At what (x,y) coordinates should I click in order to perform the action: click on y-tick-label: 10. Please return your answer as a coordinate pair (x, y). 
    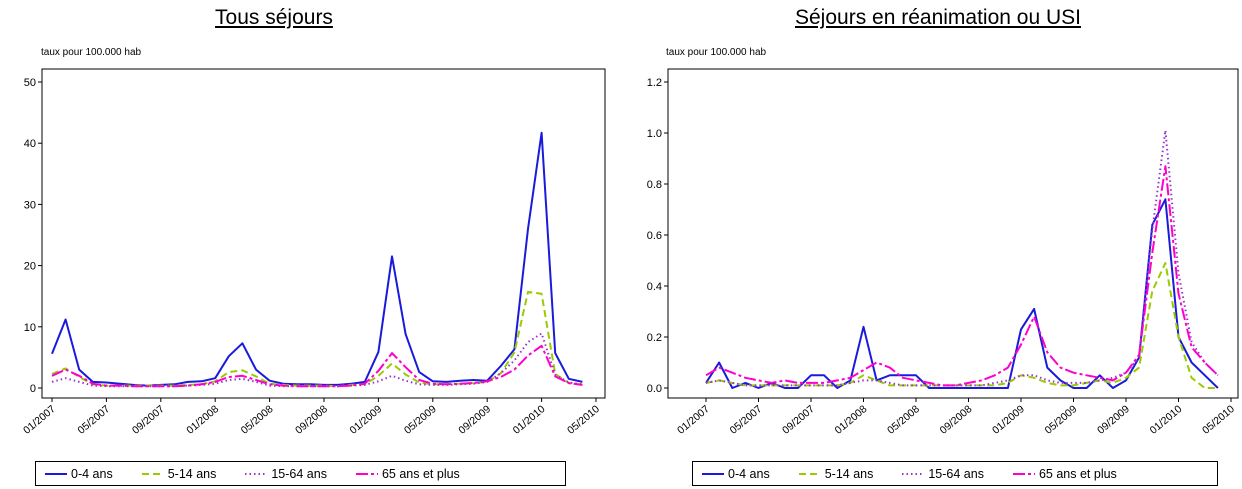
    Looking at the image, I should click on (30, 328).